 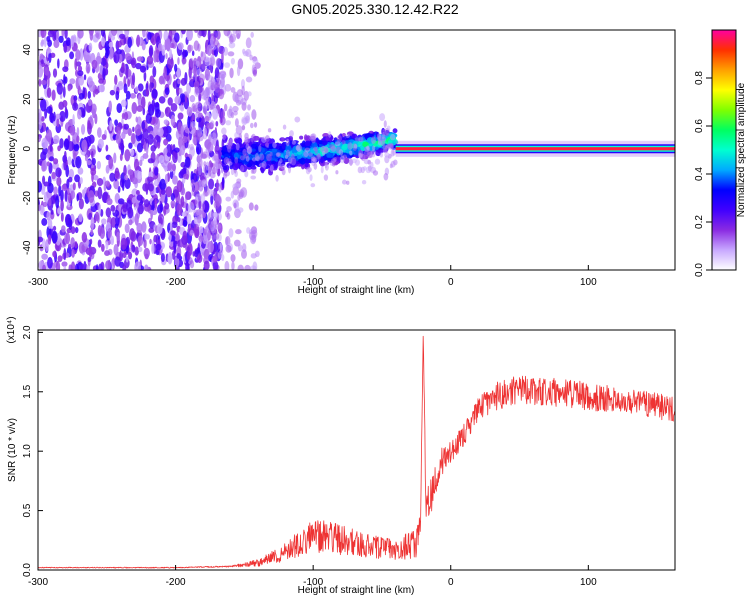 I want to click on colorbar-tick-label: 0.8, so click(x=699, y=78).